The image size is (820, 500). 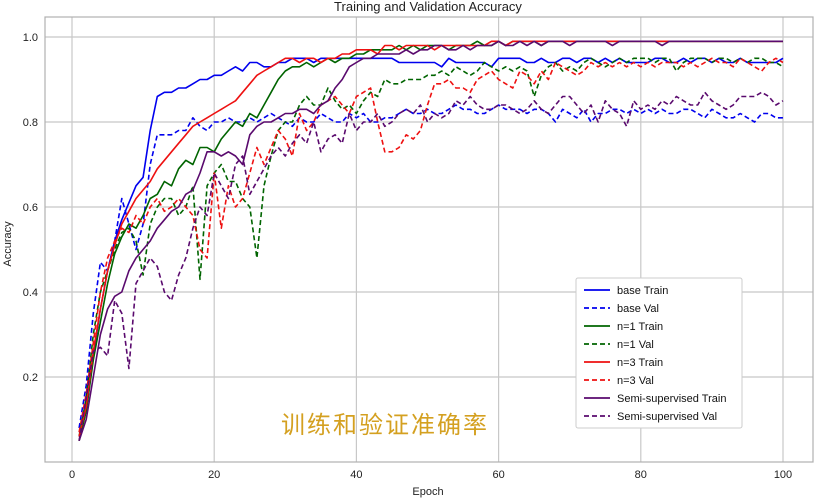 I want to click on legend-label: n=1 Train, so click(x=640, y=327).